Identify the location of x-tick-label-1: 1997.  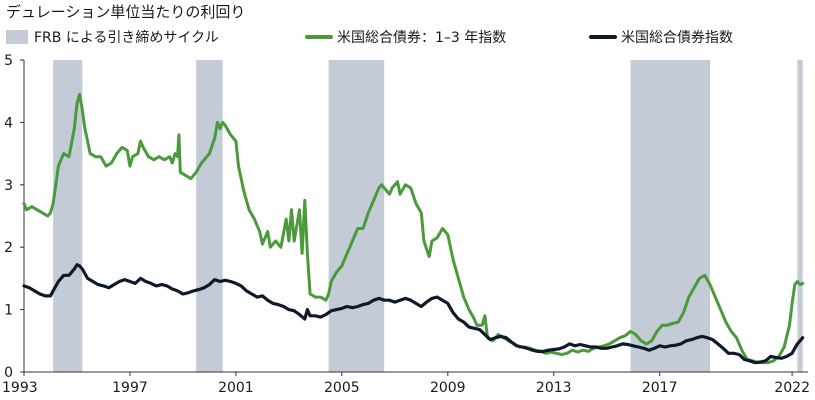
(130, 388).